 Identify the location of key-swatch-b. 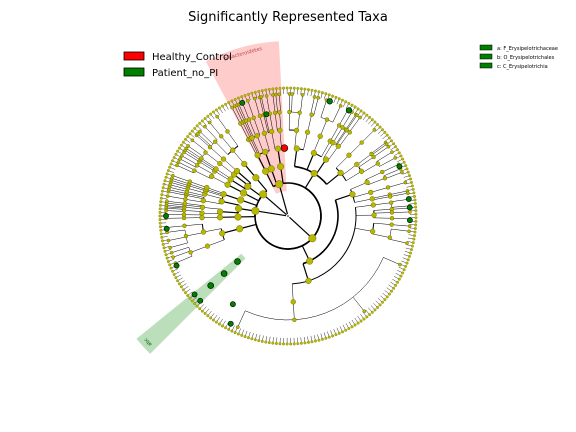
(486, 56).